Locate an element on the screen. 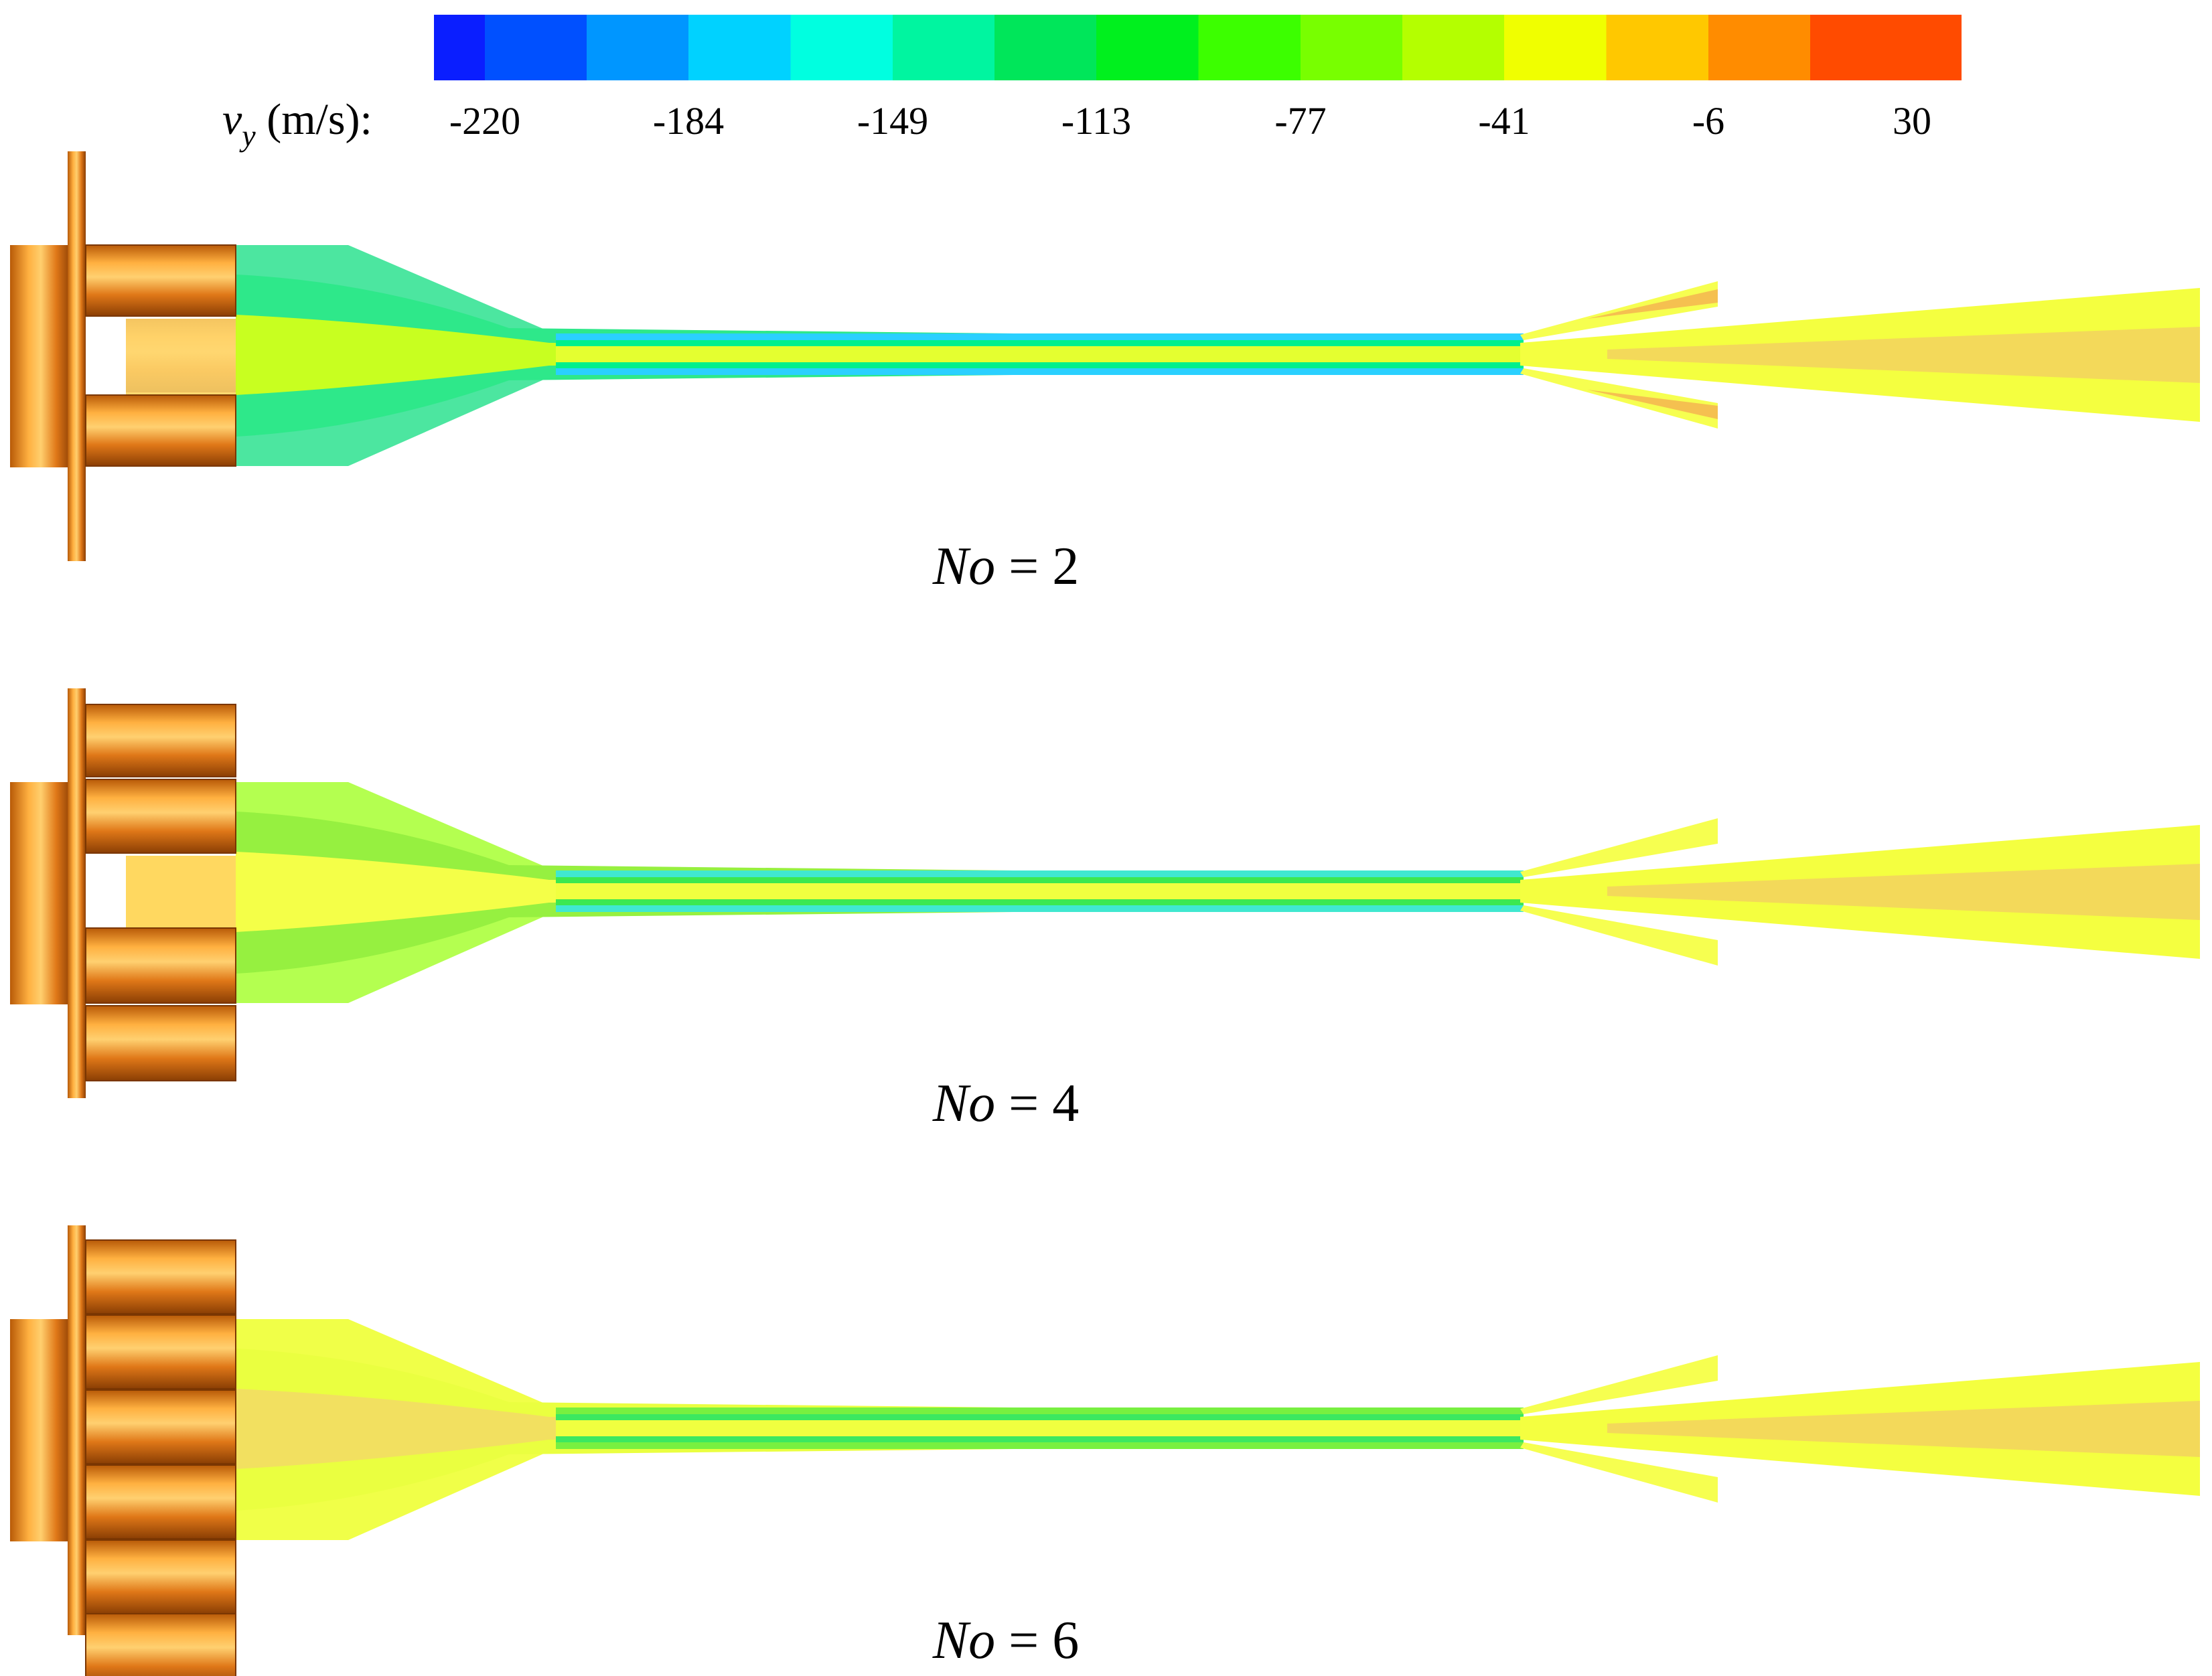 The height and width of the screenshot is (1676, 2212). case-caption-value: = 2 is located at coordinates (1037, 566).